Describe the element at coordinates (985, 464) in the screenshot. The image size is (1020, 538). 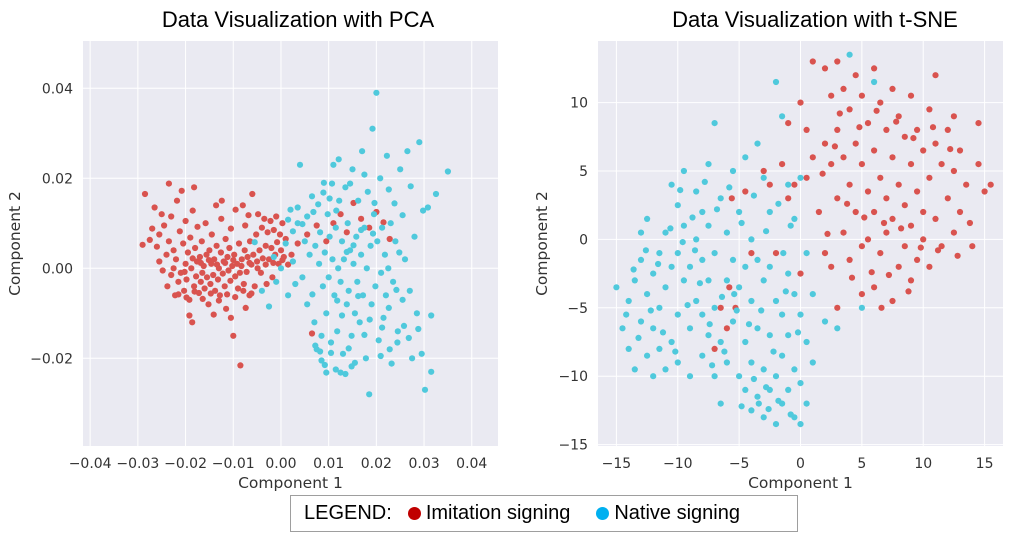
I see `x-tick-label: 15` at that location.